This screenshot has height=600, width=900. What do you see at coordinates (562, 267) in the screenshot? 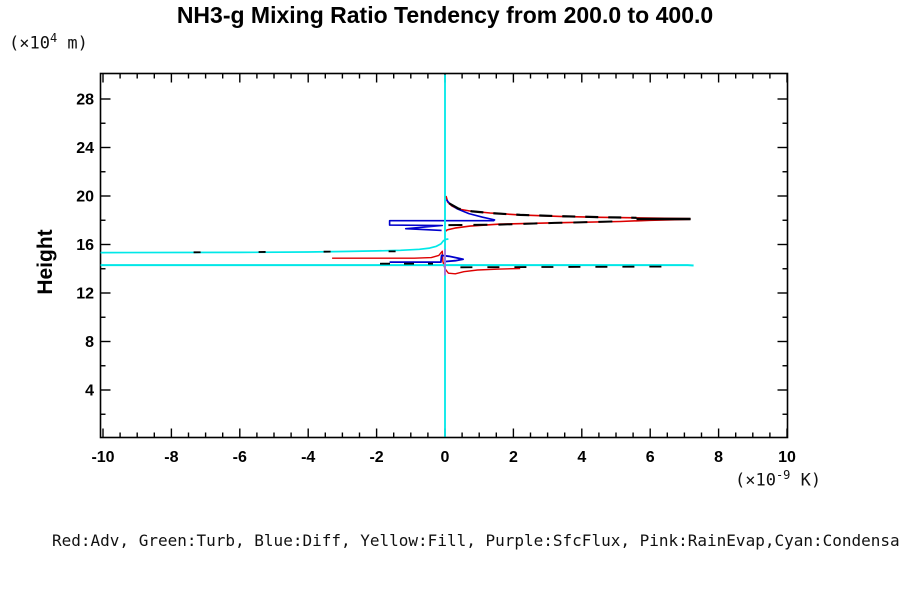
I see `total-dashed-right-mid` at bounding box center [562, 267].